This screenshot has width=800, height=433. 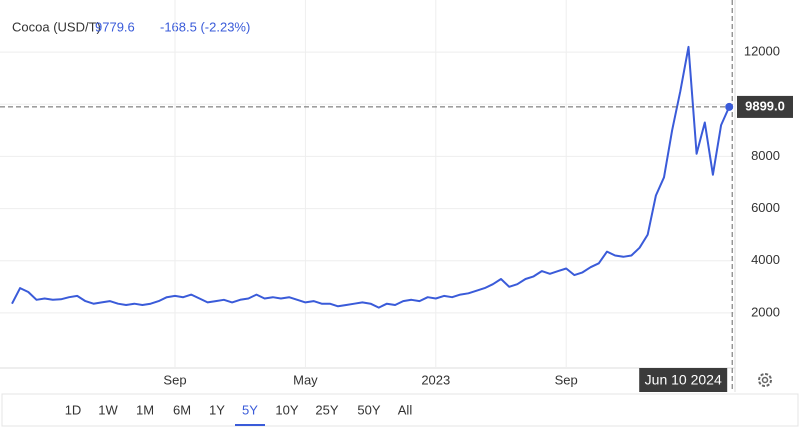 I want to click on crosshair-y-label: 9899.0, so click(x=765, y=105).